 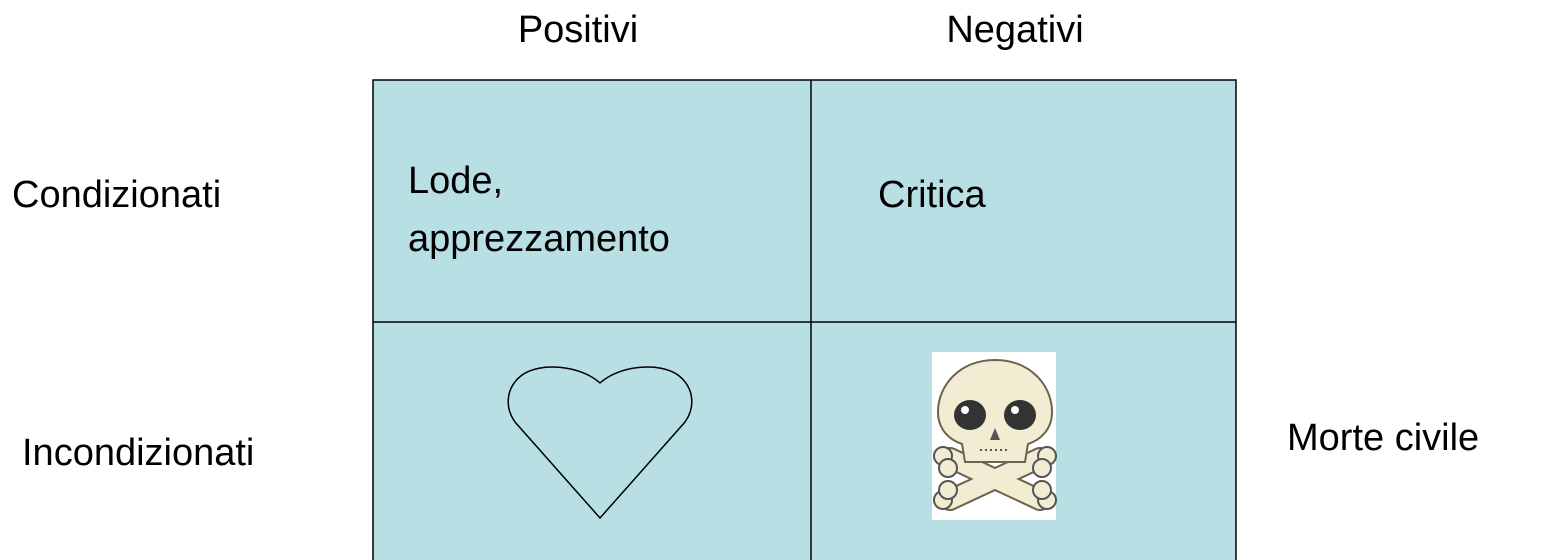 I want to click on row-header: Incondizionati, so click(x=138, y=453).